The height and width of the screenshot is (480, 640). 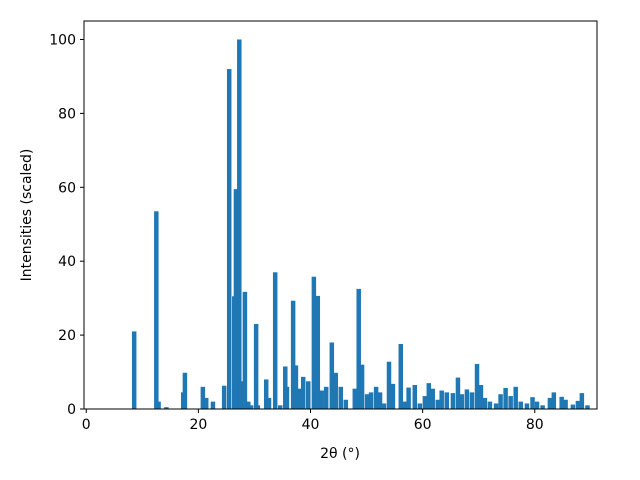 What do you see at coordinates (67, 114) in the screenshot?
I see `y-tick-label: 80` at bounding box center [67, 114].